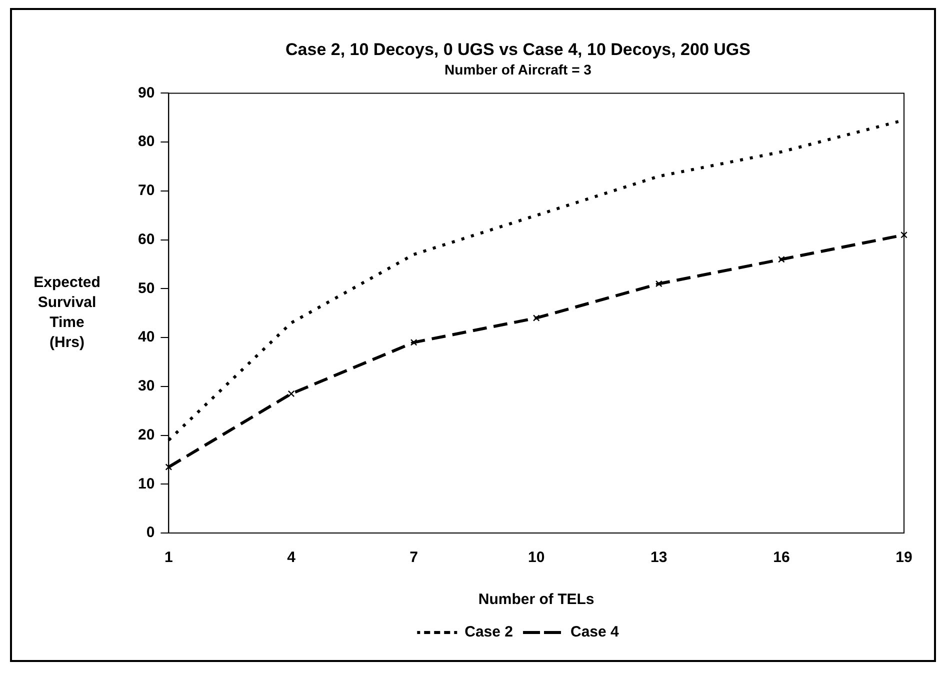 This screenshot has width=950, height=678. I want to click on y-tick-label: 20, so click(146, 435).